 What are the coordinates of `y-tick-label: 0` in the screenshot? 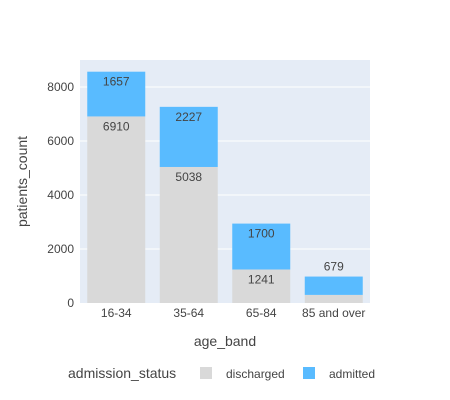 It's located at (70, 303).